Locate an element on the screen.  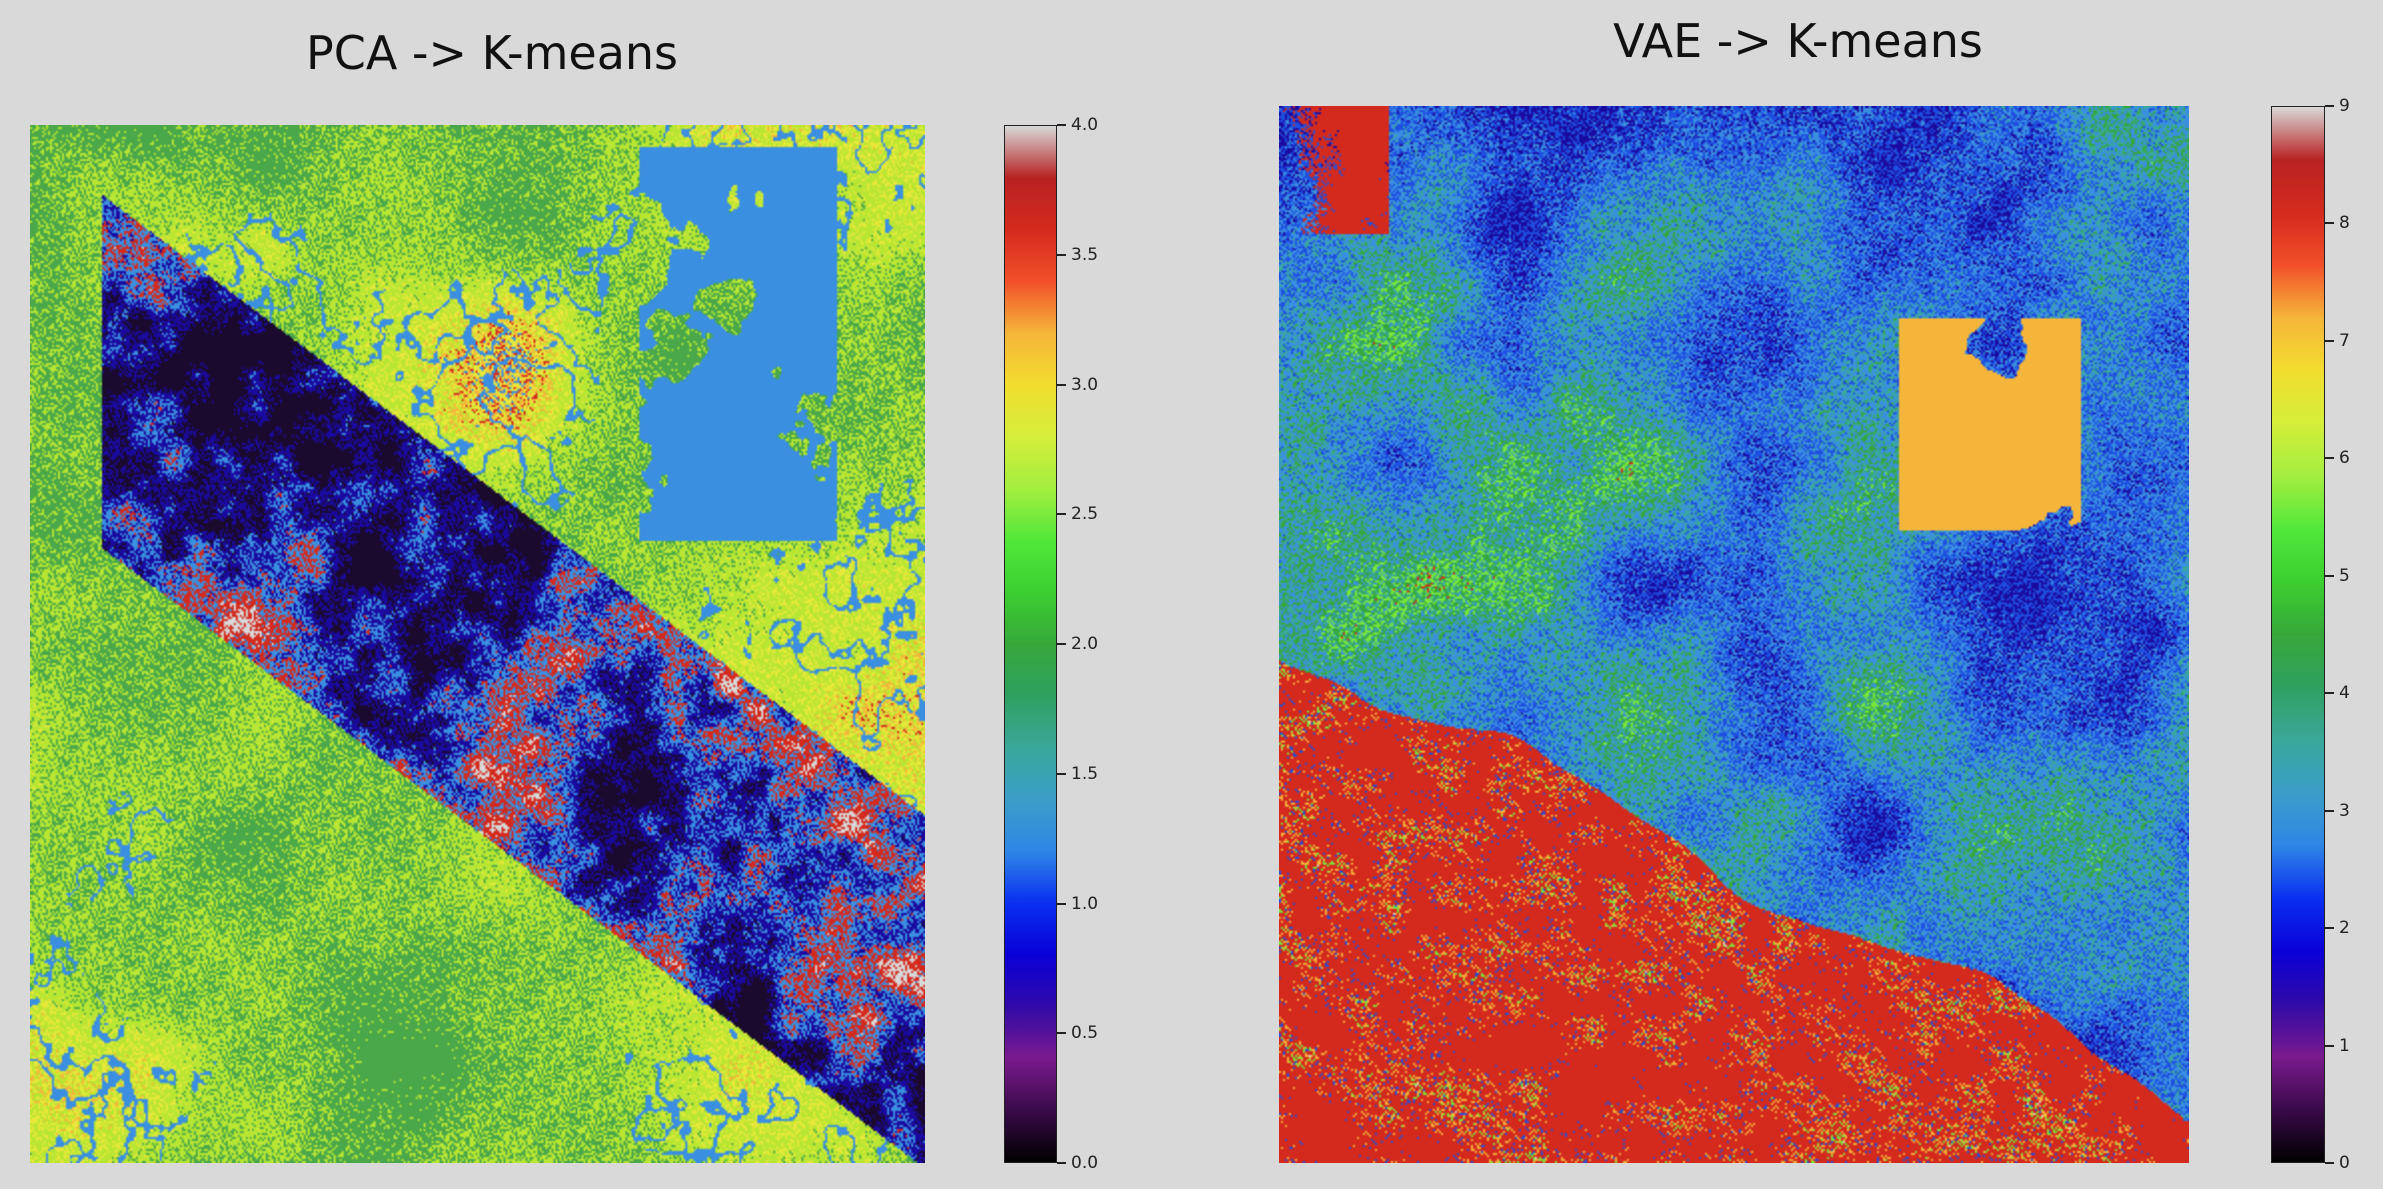
colorbar-tick-label: 8 is located at coordinates (2344, 223).